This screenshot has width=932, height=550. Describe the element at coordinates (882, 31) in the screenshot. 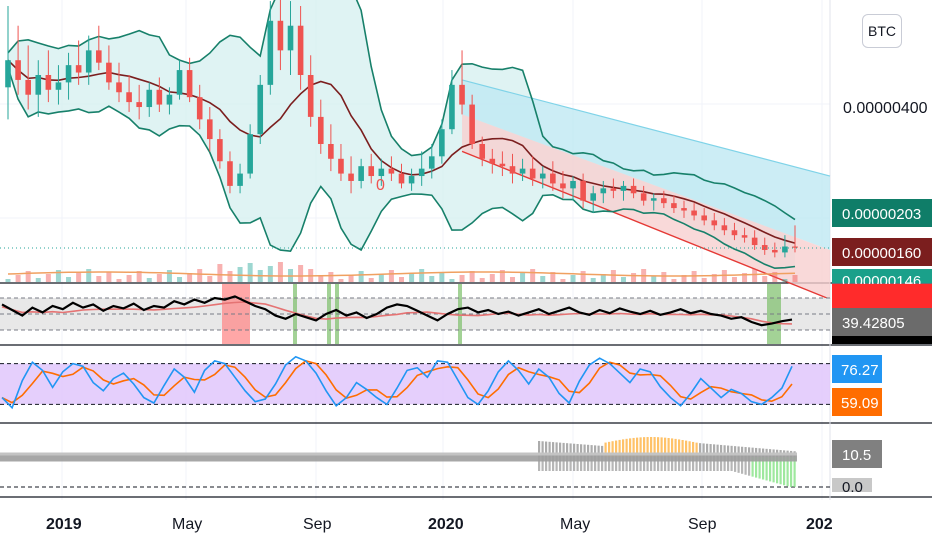

I see `currency-button: BTC` at that location.